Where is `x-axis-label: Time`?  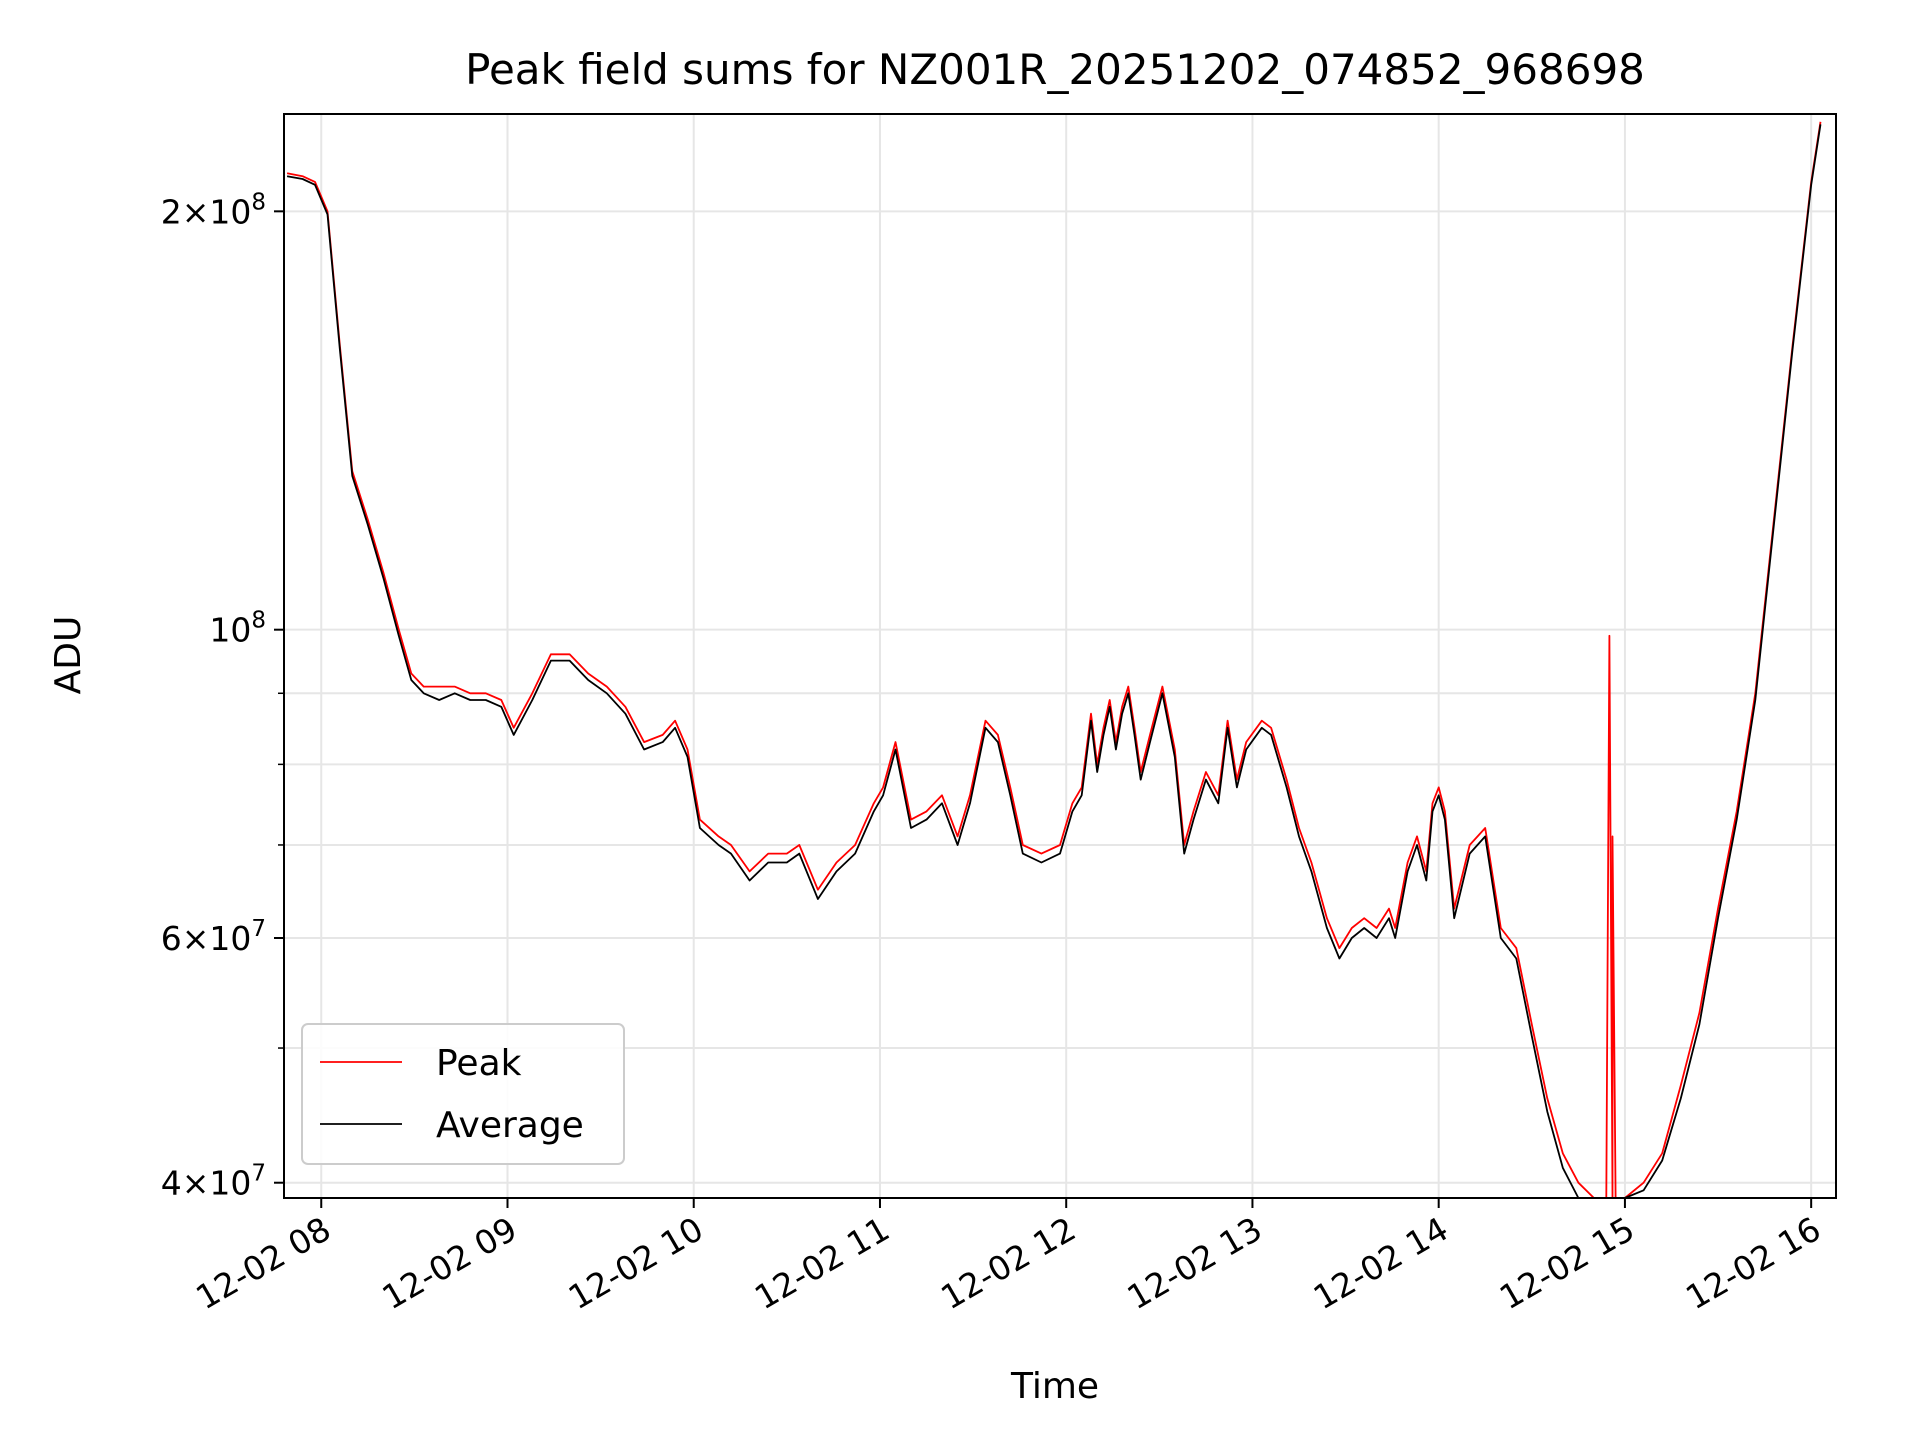 x-axis-label: Time is located at coordinates (1054, 1386).